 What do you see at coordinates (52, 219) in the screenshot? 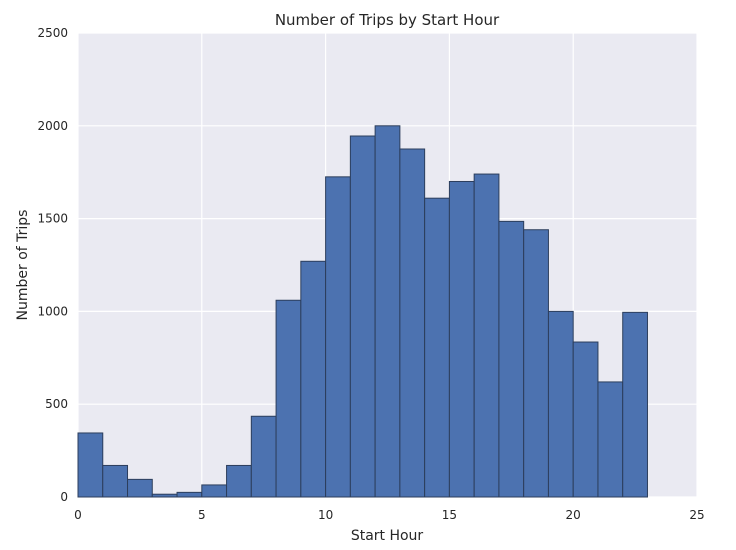
I see `y-tick-label: 1500` at bounding box center [52, 219].